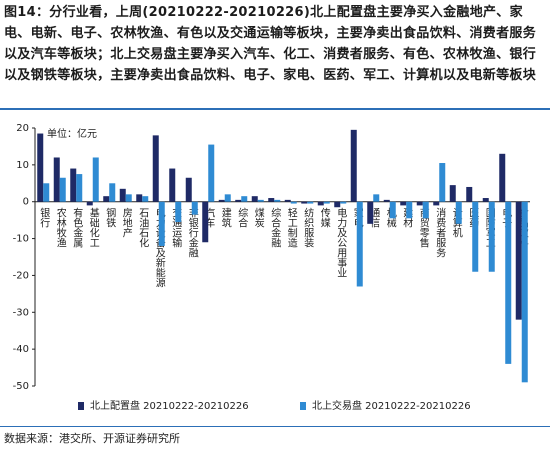  Describe the element at coordinates (242, 218) in the screenshot. I see `x-tick-label: 综合` at that location.